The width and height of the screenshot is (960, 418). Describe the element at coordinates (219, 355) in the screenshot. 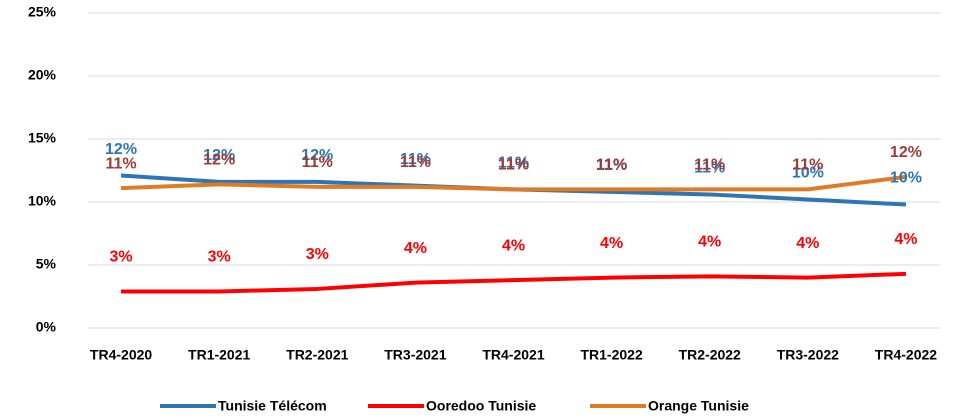

I see `x-tick-label: TR1-2021` at that location.